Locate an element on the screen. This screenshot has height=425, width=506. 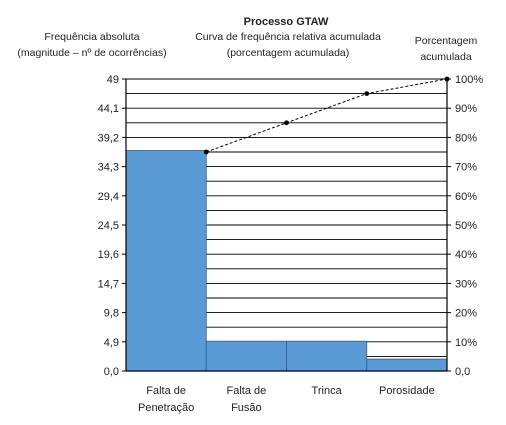
right-axis-label-line1: Porcentagem is located at coordinates (446, 41).